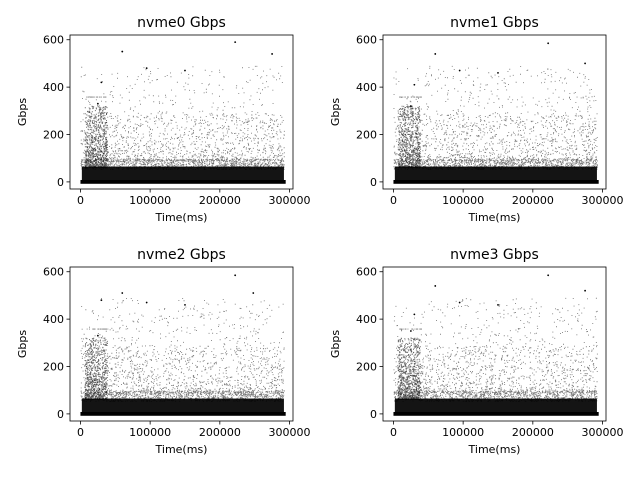 The image size is (640, 480). I want to click on chart-title: nvme3 Gbps, so click(494, 255).